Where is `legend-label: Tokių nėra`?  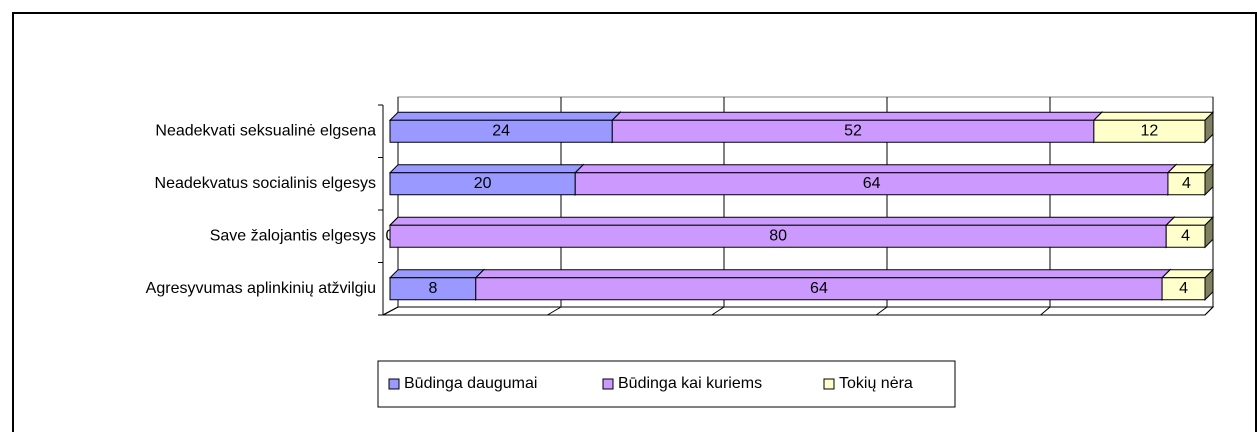 legend-label: Tokių nėra is located at coordinates (876, 383).